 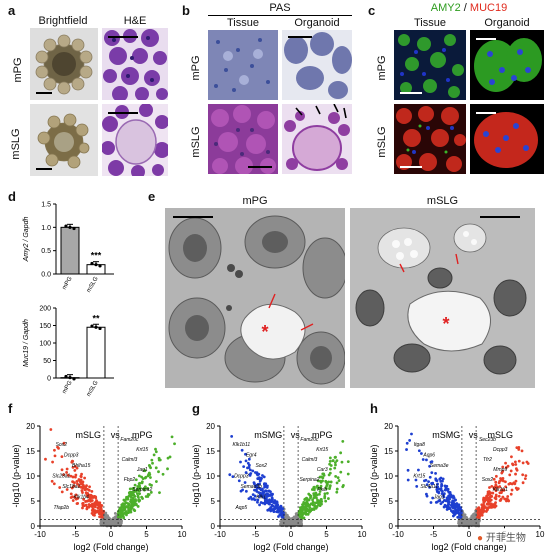 I want to click on gene-label: Tfr2, so click(x=487, y=460).